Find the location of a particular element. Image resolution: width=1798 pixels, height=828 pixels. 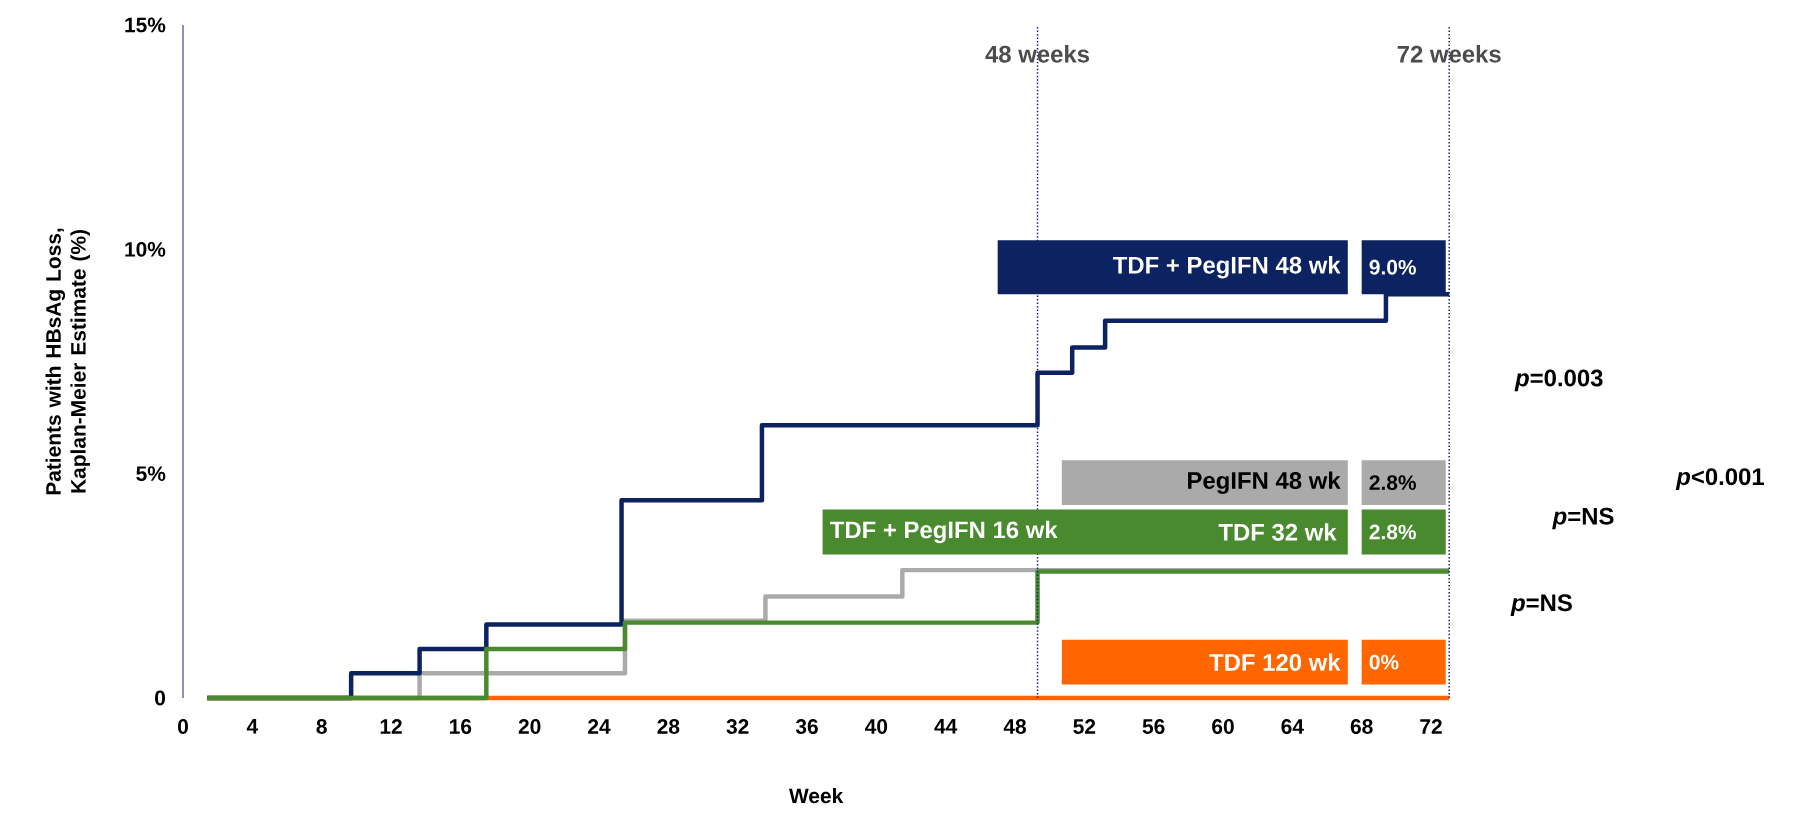

x-tick-label: 56 is located at coordinates (1153, 726).